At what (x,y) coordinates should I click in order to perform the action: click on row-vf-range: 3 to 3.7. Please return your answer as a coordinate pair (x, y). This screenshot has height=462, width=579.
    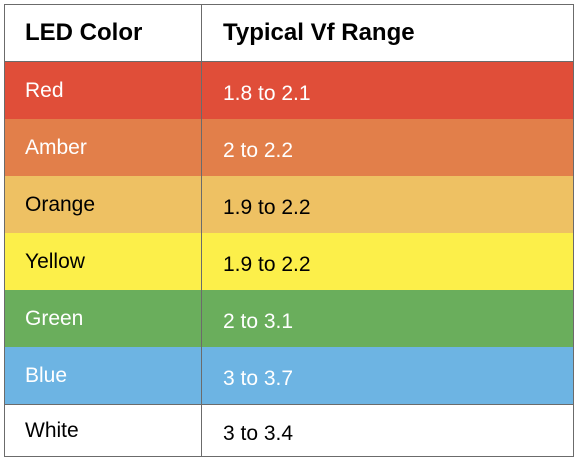
    Looking at the image, I should click on (258, 378).